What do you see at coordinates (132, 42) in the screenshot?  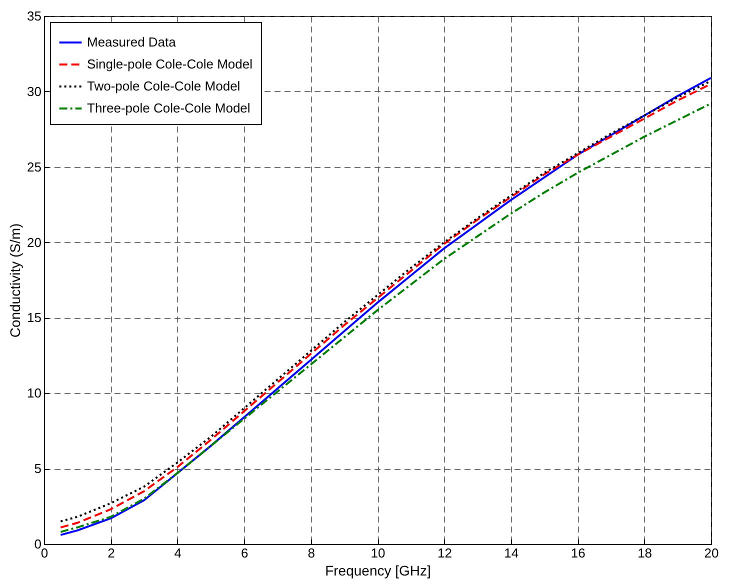 I see `legend-label: Measured Data` at bounding box center [132, 42].